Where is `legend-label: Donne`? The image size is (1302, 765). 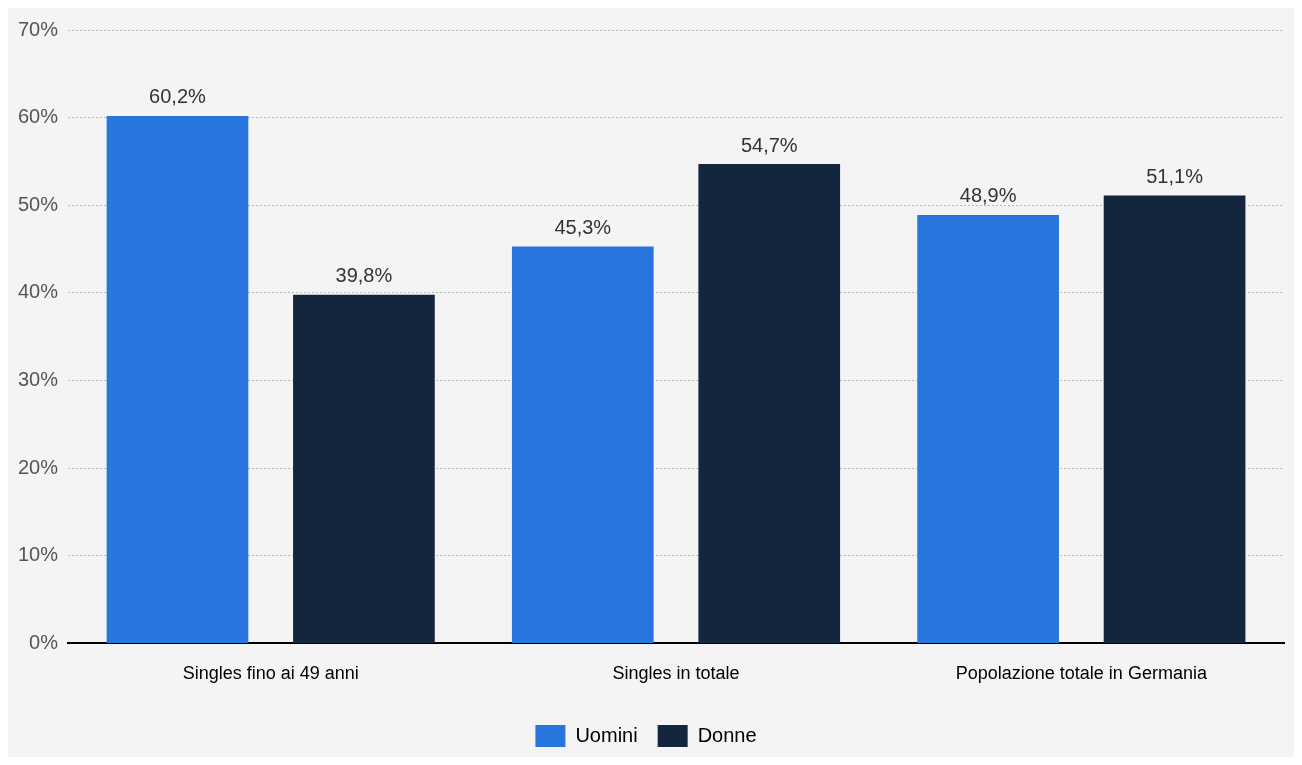 legend-label: Donne is located at coordinates (727, 734).